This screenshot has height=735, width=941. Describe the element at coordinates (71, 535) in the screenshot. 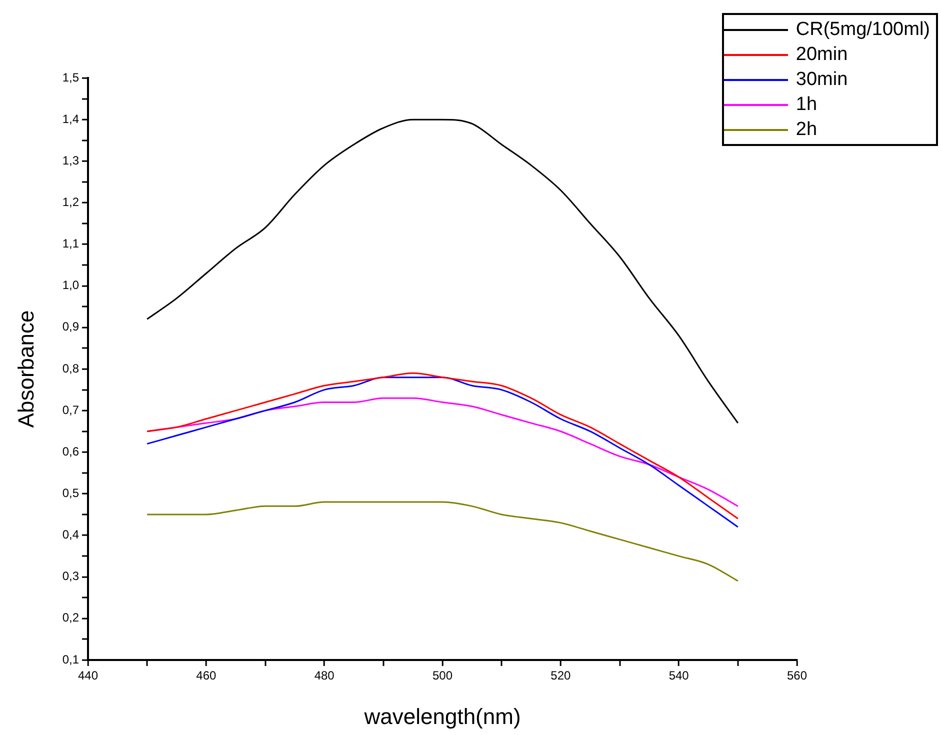

I see `y-tick-label: 0,4` at that location.